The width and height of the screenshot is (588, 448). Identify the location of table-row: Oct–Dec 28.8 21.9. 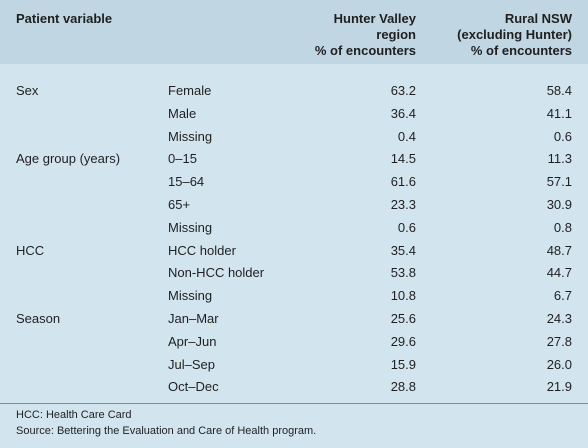
(294, 387).